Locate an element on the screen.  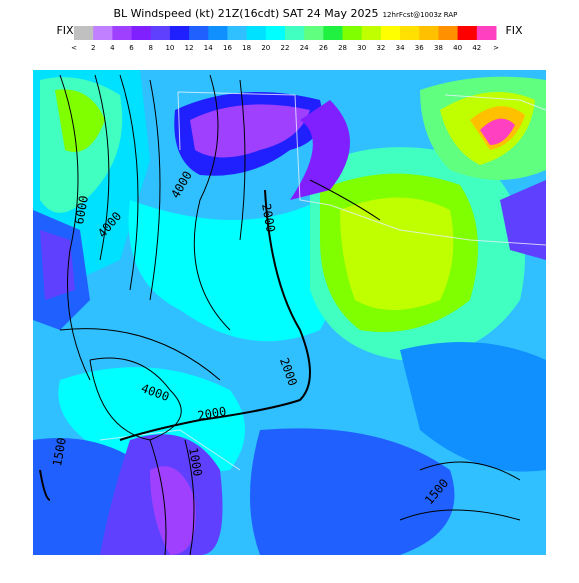
colorbar-label: > is located at coordinates (496, 48).